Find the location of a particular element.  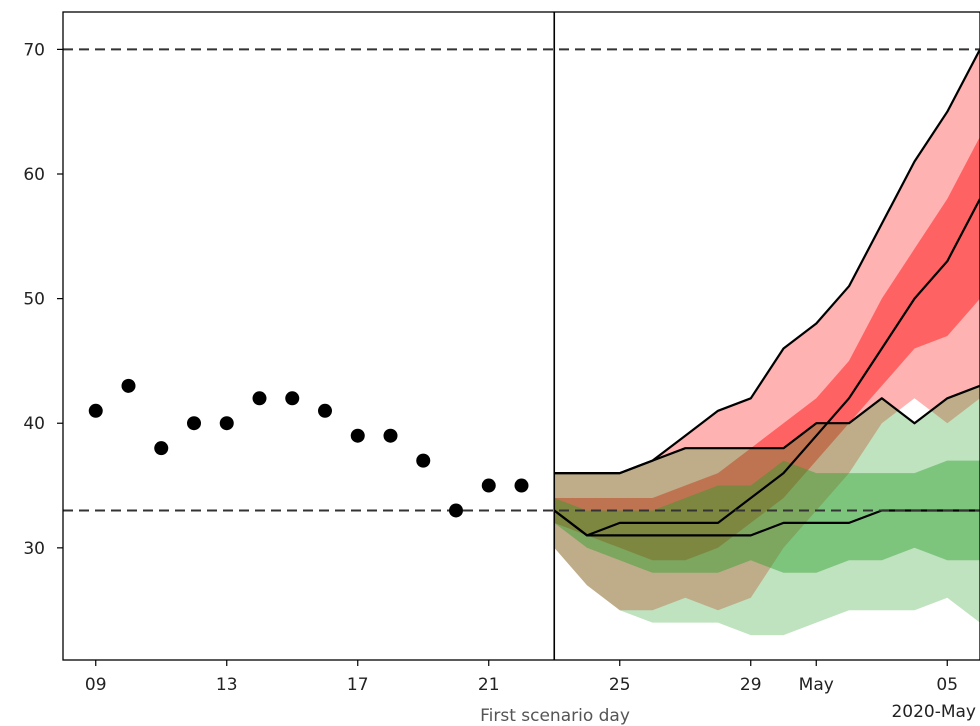

y-tick-label: 30 is located at coordinates (34, 549).